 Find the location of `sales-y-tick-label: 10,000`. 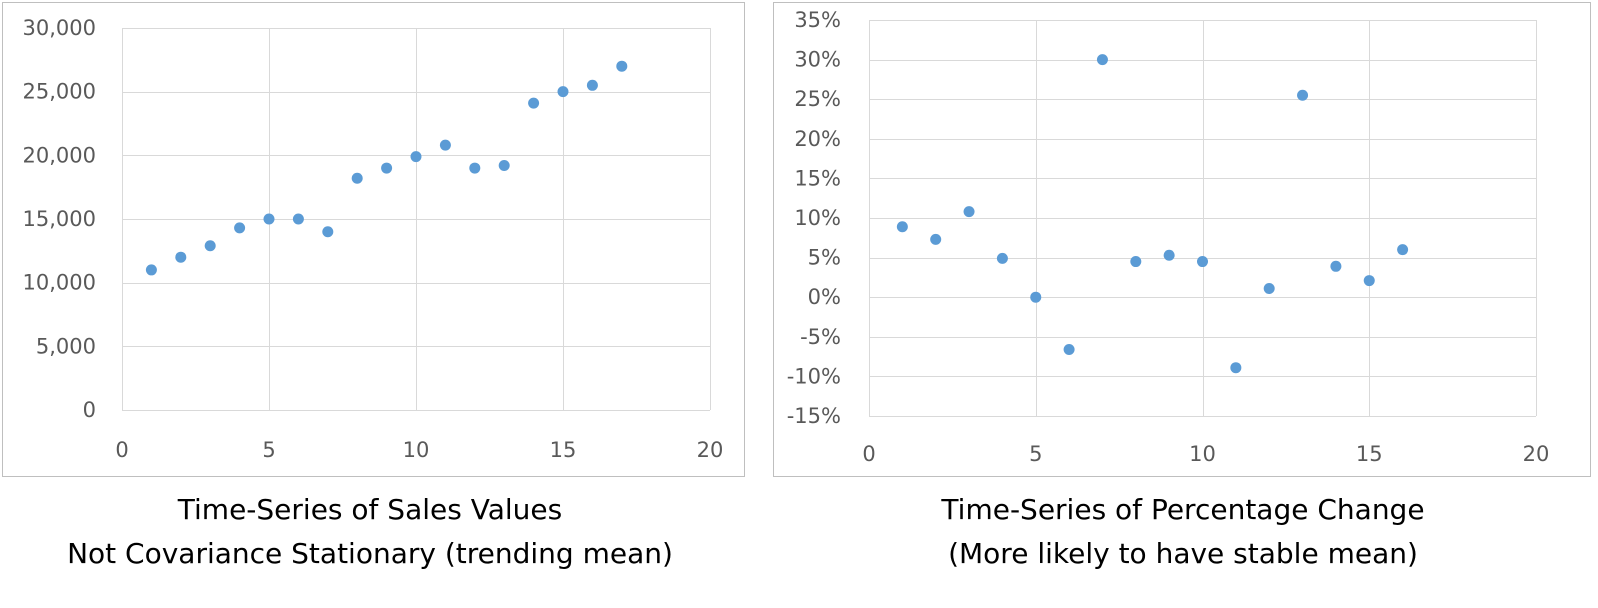

sales-y-tick-label: 10,000 is located at coordinates (59, 283).